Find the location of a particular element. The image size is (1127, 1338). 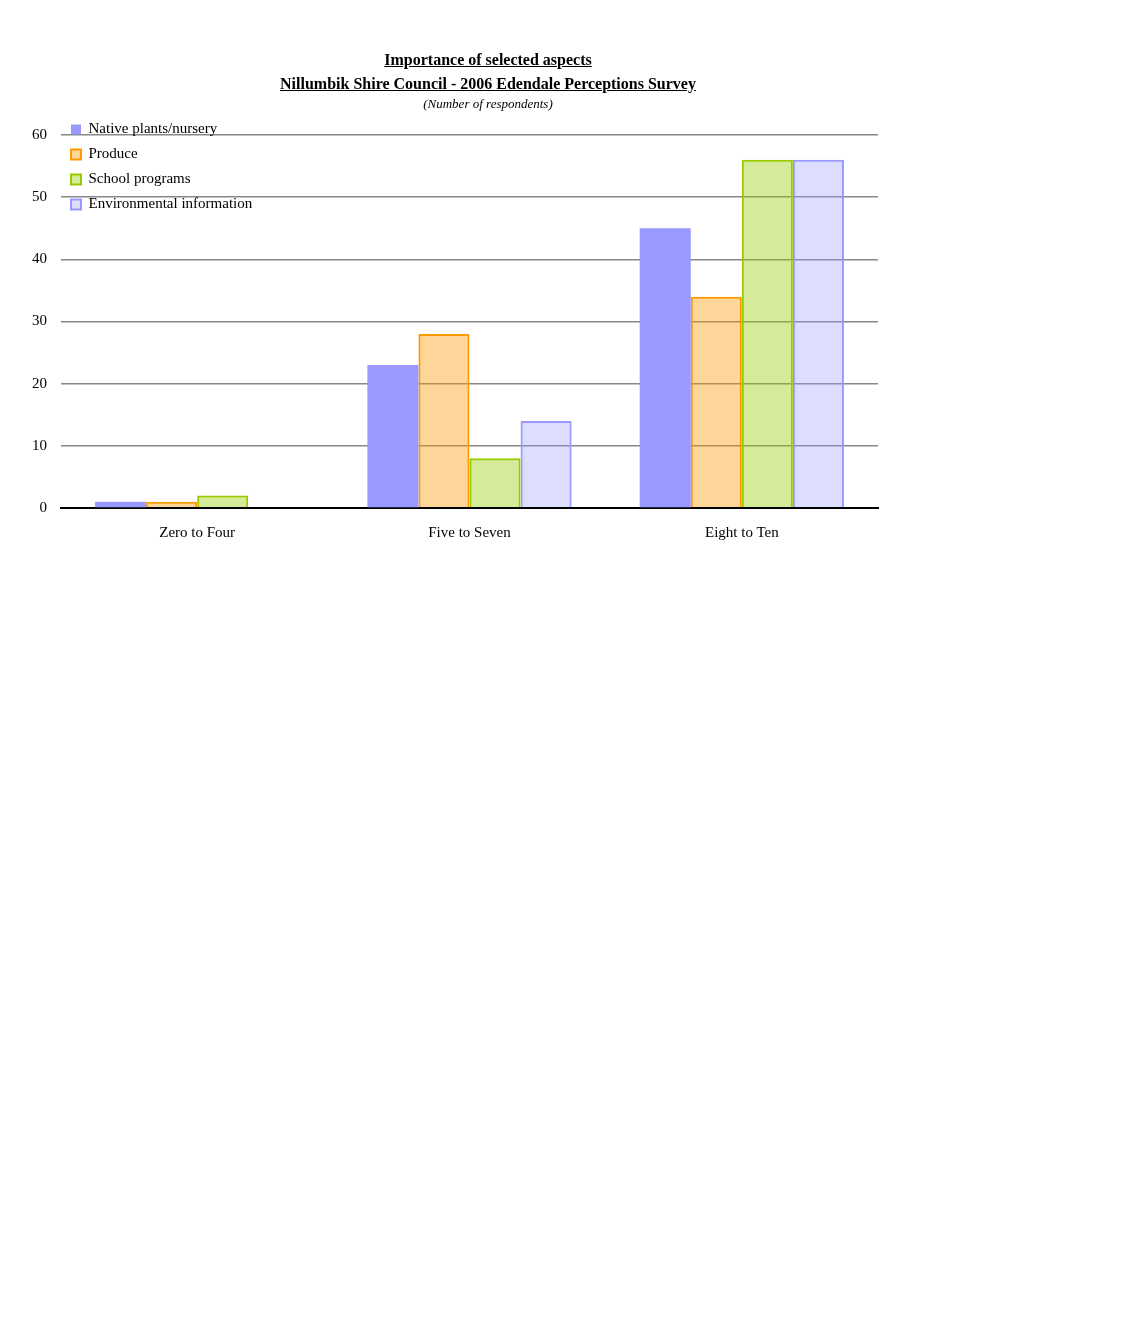

y-tick-label: 30 is located at coordinates (39, 320).